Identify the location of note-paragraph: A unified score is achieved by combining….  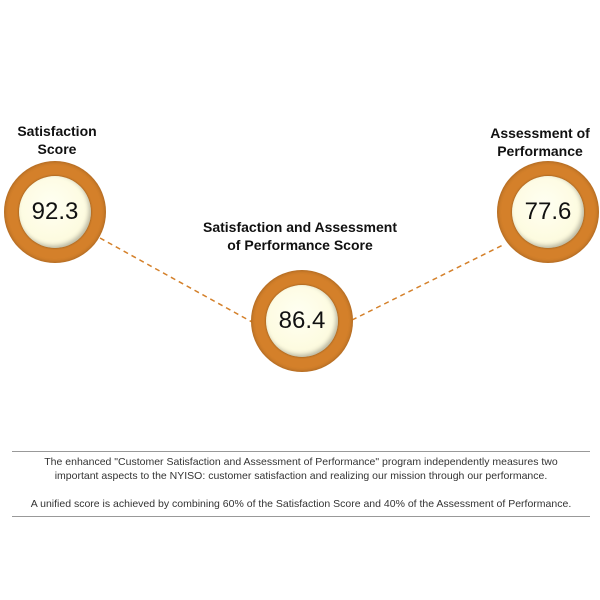
(301, 504).